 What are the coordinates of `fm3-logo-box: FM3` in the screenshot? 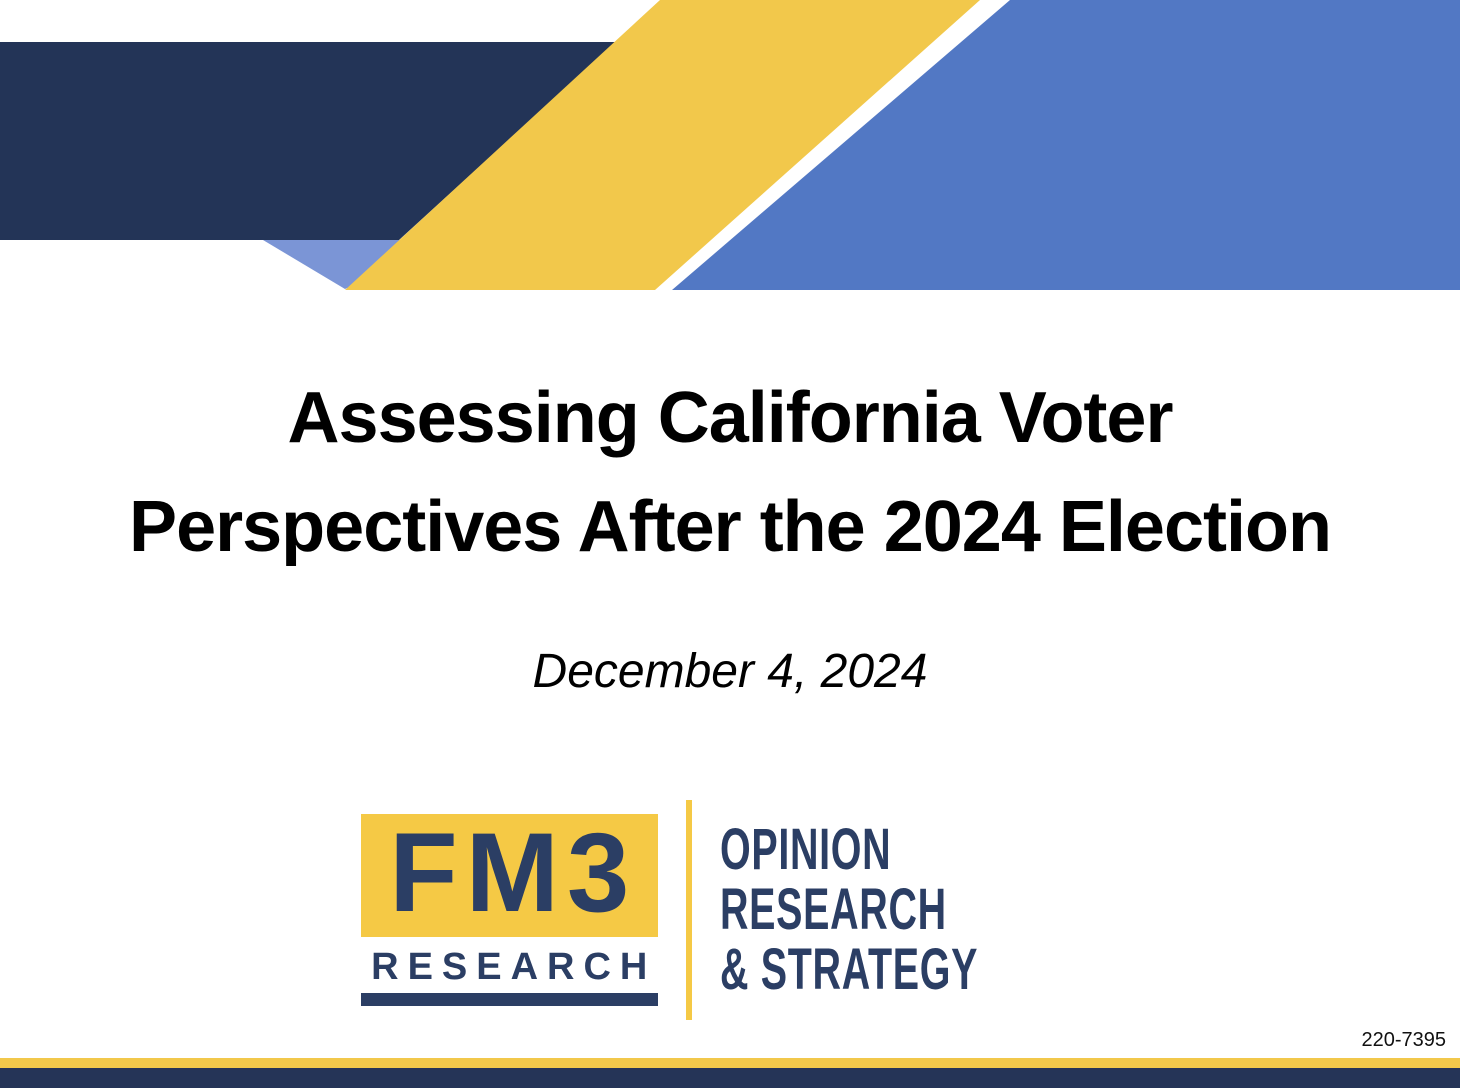 It's located at (509, 873).